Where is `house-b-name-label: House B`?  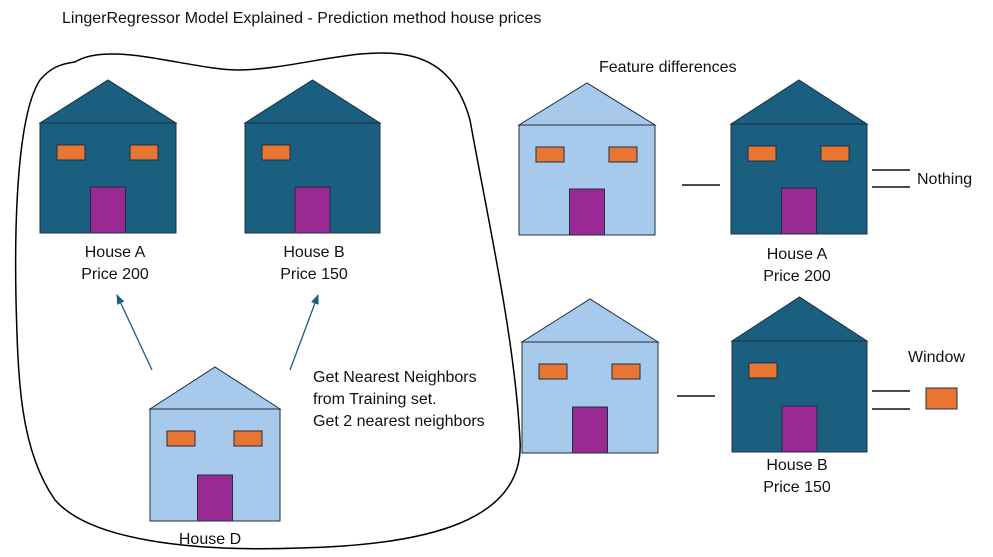
house-b-name-label: House B is located at coordinates (314, 252).